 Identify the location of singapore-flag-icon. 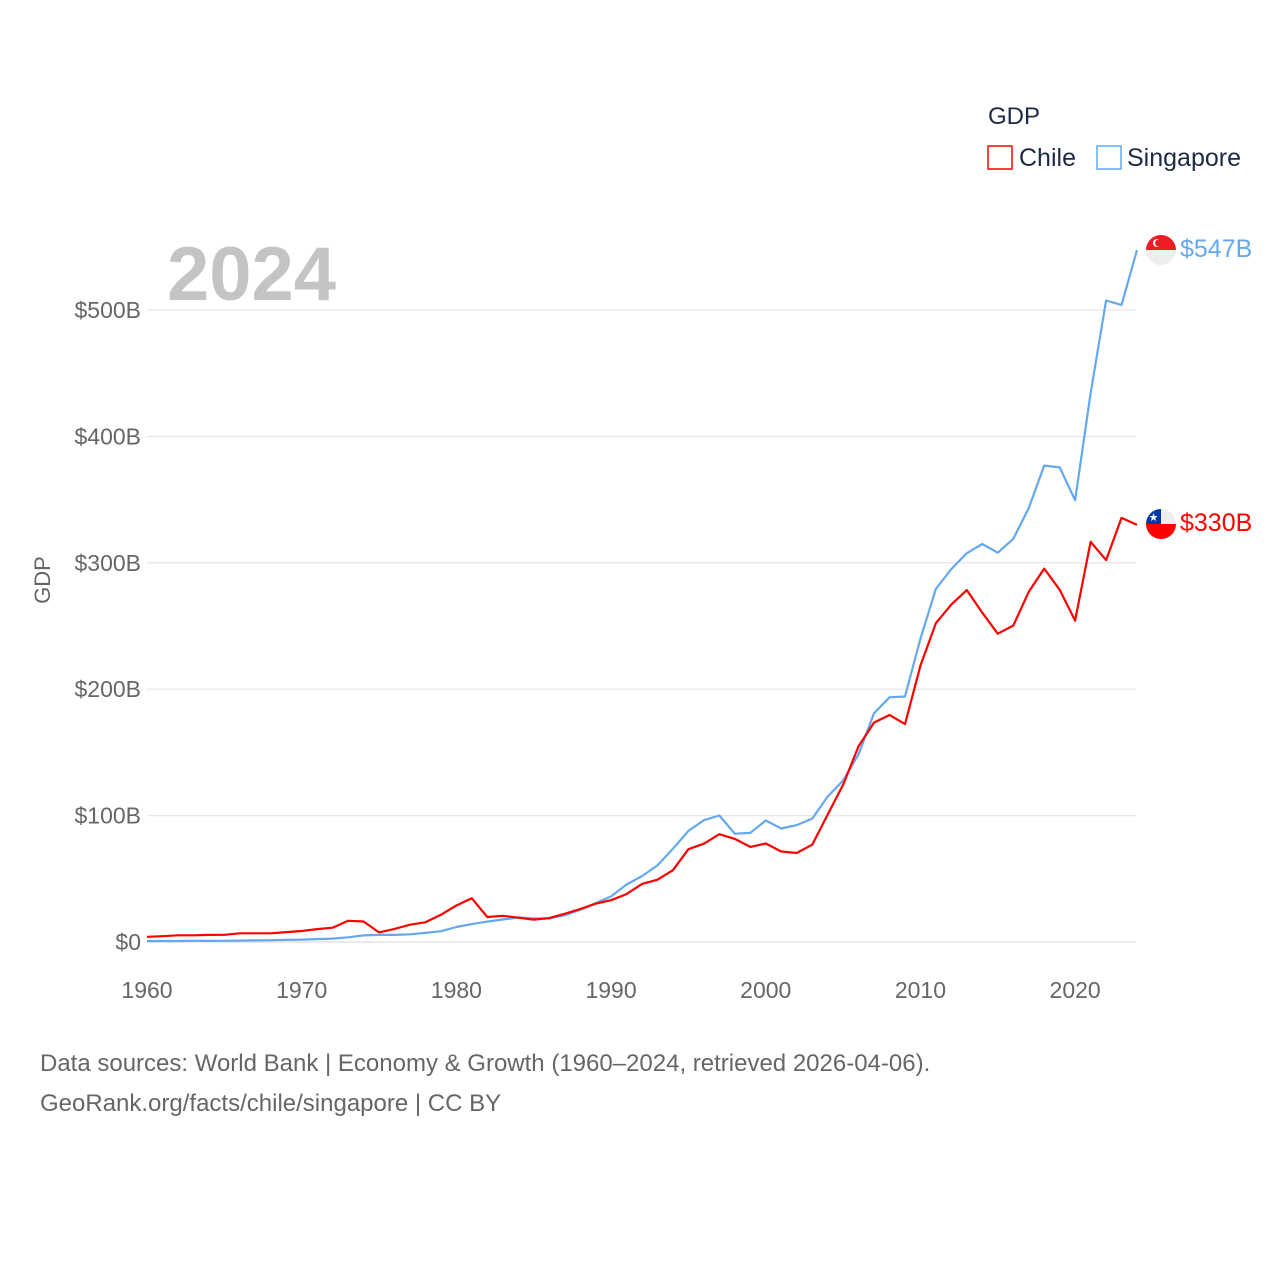
(1161, 250).